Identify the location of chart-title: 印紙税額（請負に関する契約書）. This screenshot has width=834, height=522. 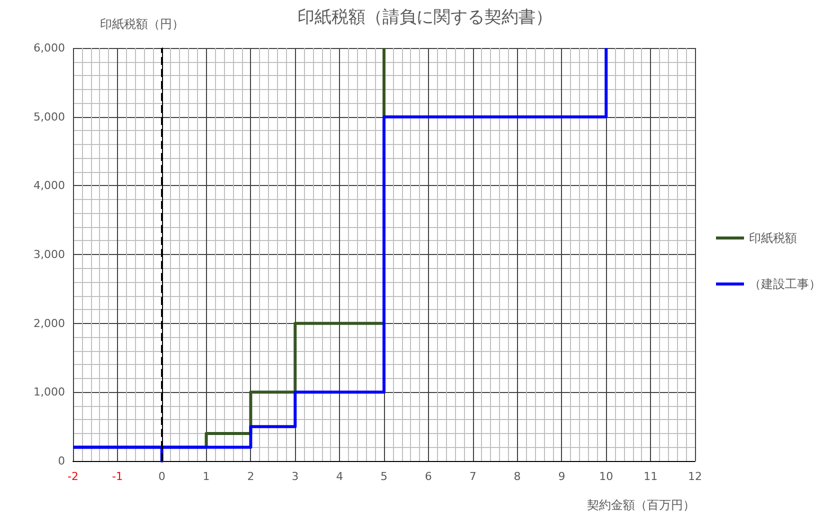
(425, 18).